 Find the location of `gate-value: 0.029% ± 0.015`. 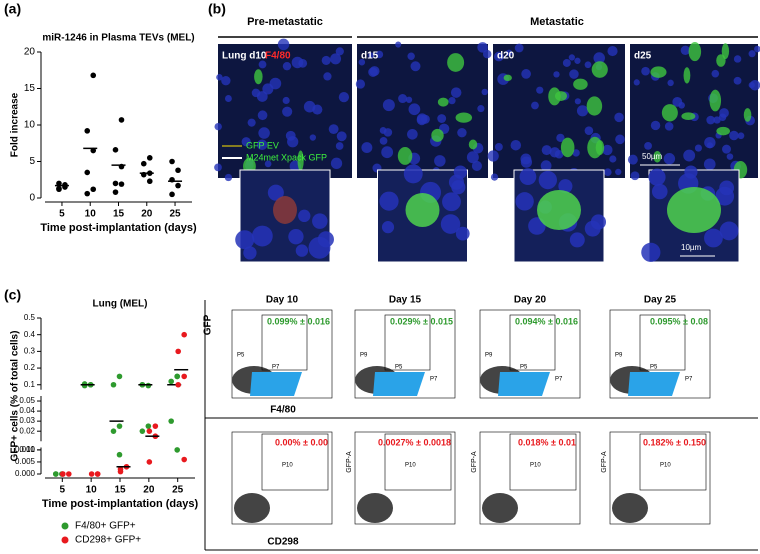

gate-value: 0.029% ± 0.015 is located at coordinates (421, 321).